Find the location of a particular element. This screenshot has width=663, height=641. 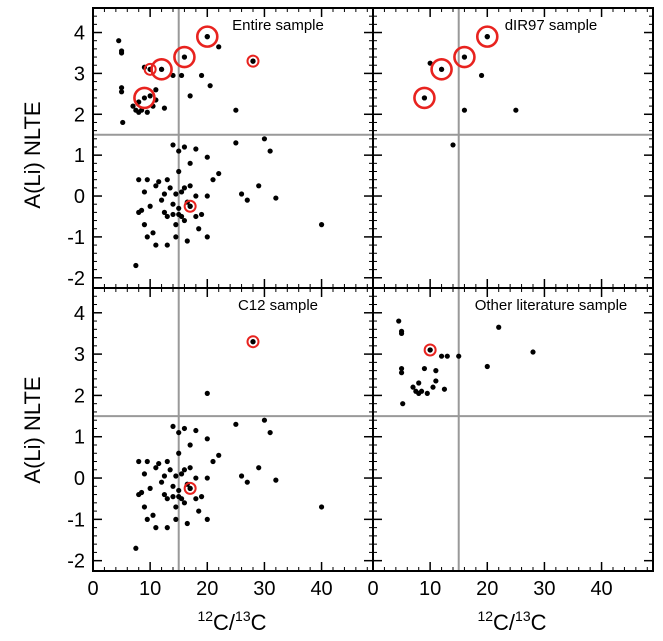

y-tick-label: -1 is located at coordinates (76, 520).